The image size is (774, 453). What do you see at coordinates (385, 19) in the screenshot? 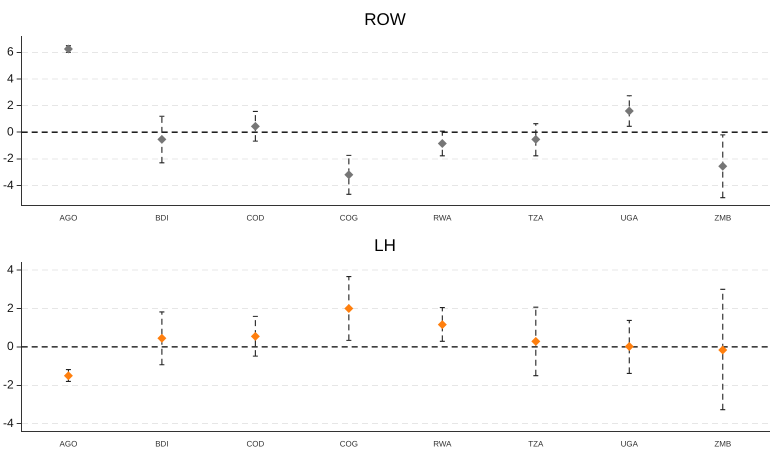
I see `chart-title: ROW` at bounding box center [385, 19].